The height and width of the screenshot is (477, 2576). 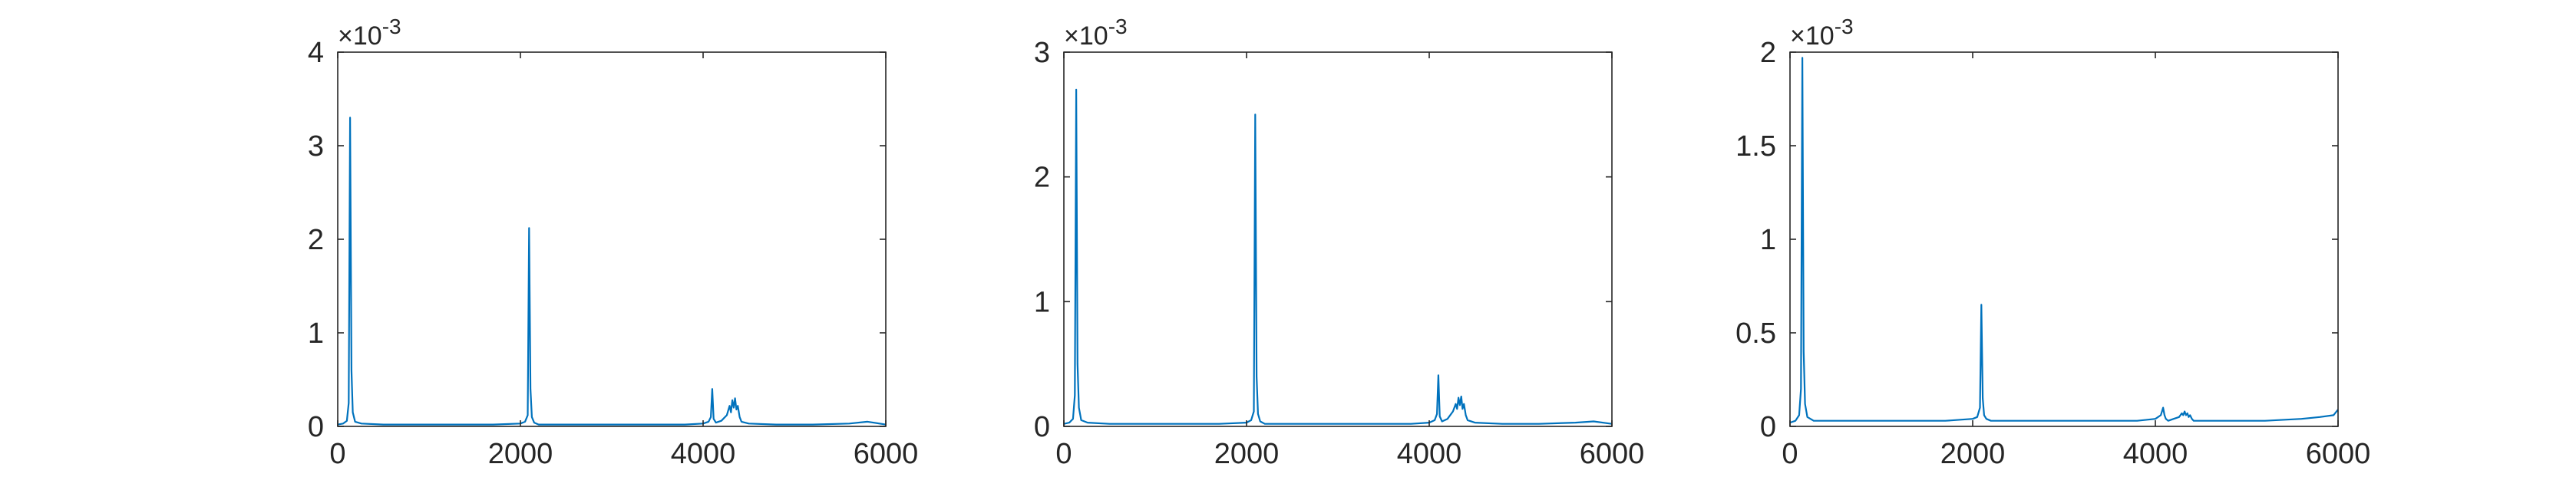 What do you see at coordinates (1755, 334) in the screenshot?
I see `y-tick-label: 0.5` at bounding box center [1755, 334].